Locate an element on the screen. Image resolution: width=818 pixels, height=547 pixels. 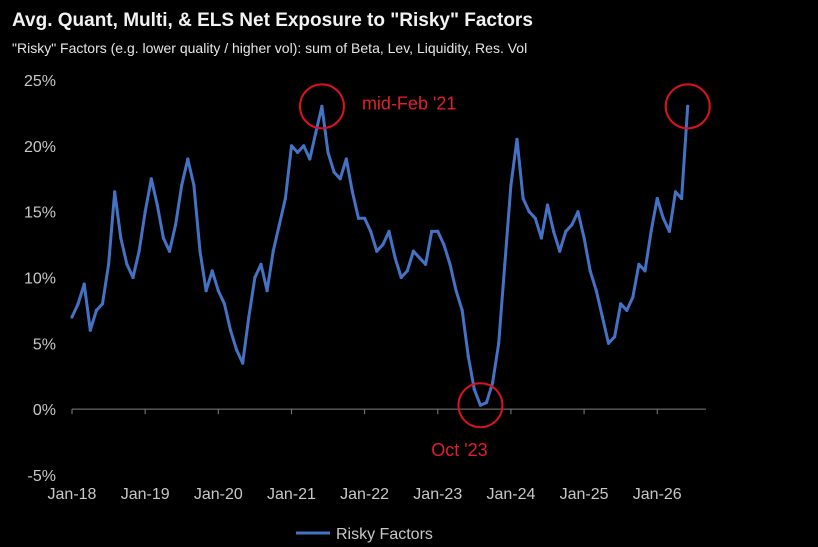
y-tick-label: 25% is located at coordinates (40, 81).